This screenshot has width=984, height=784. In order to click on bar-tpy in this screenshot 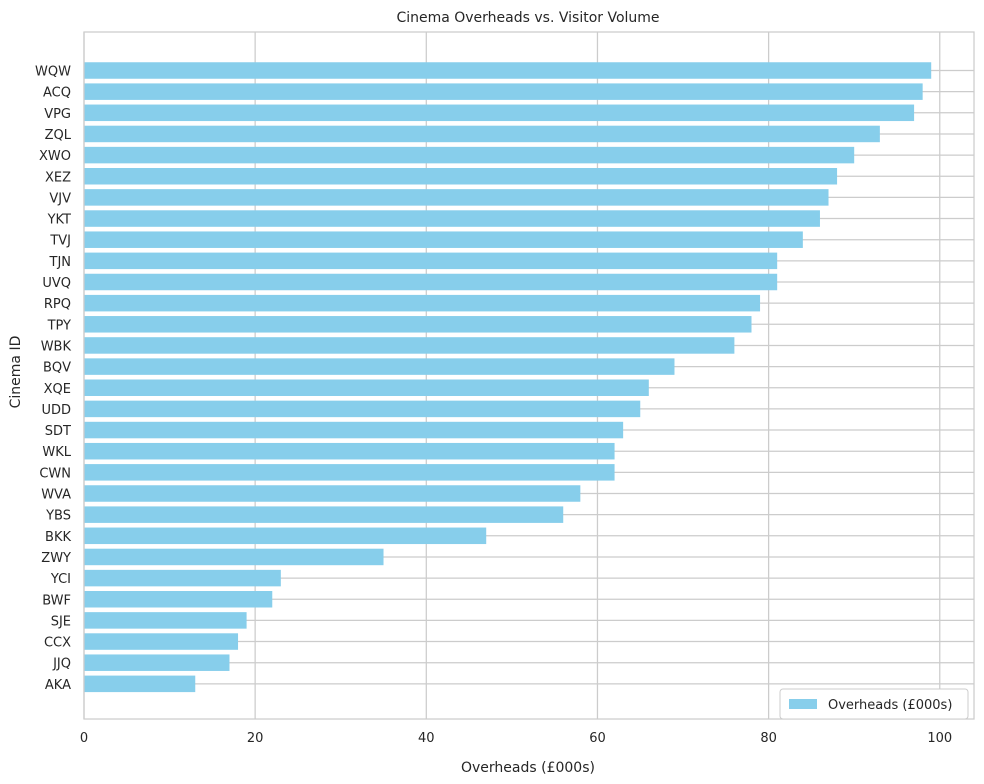, I will do `click(418, 324)`.